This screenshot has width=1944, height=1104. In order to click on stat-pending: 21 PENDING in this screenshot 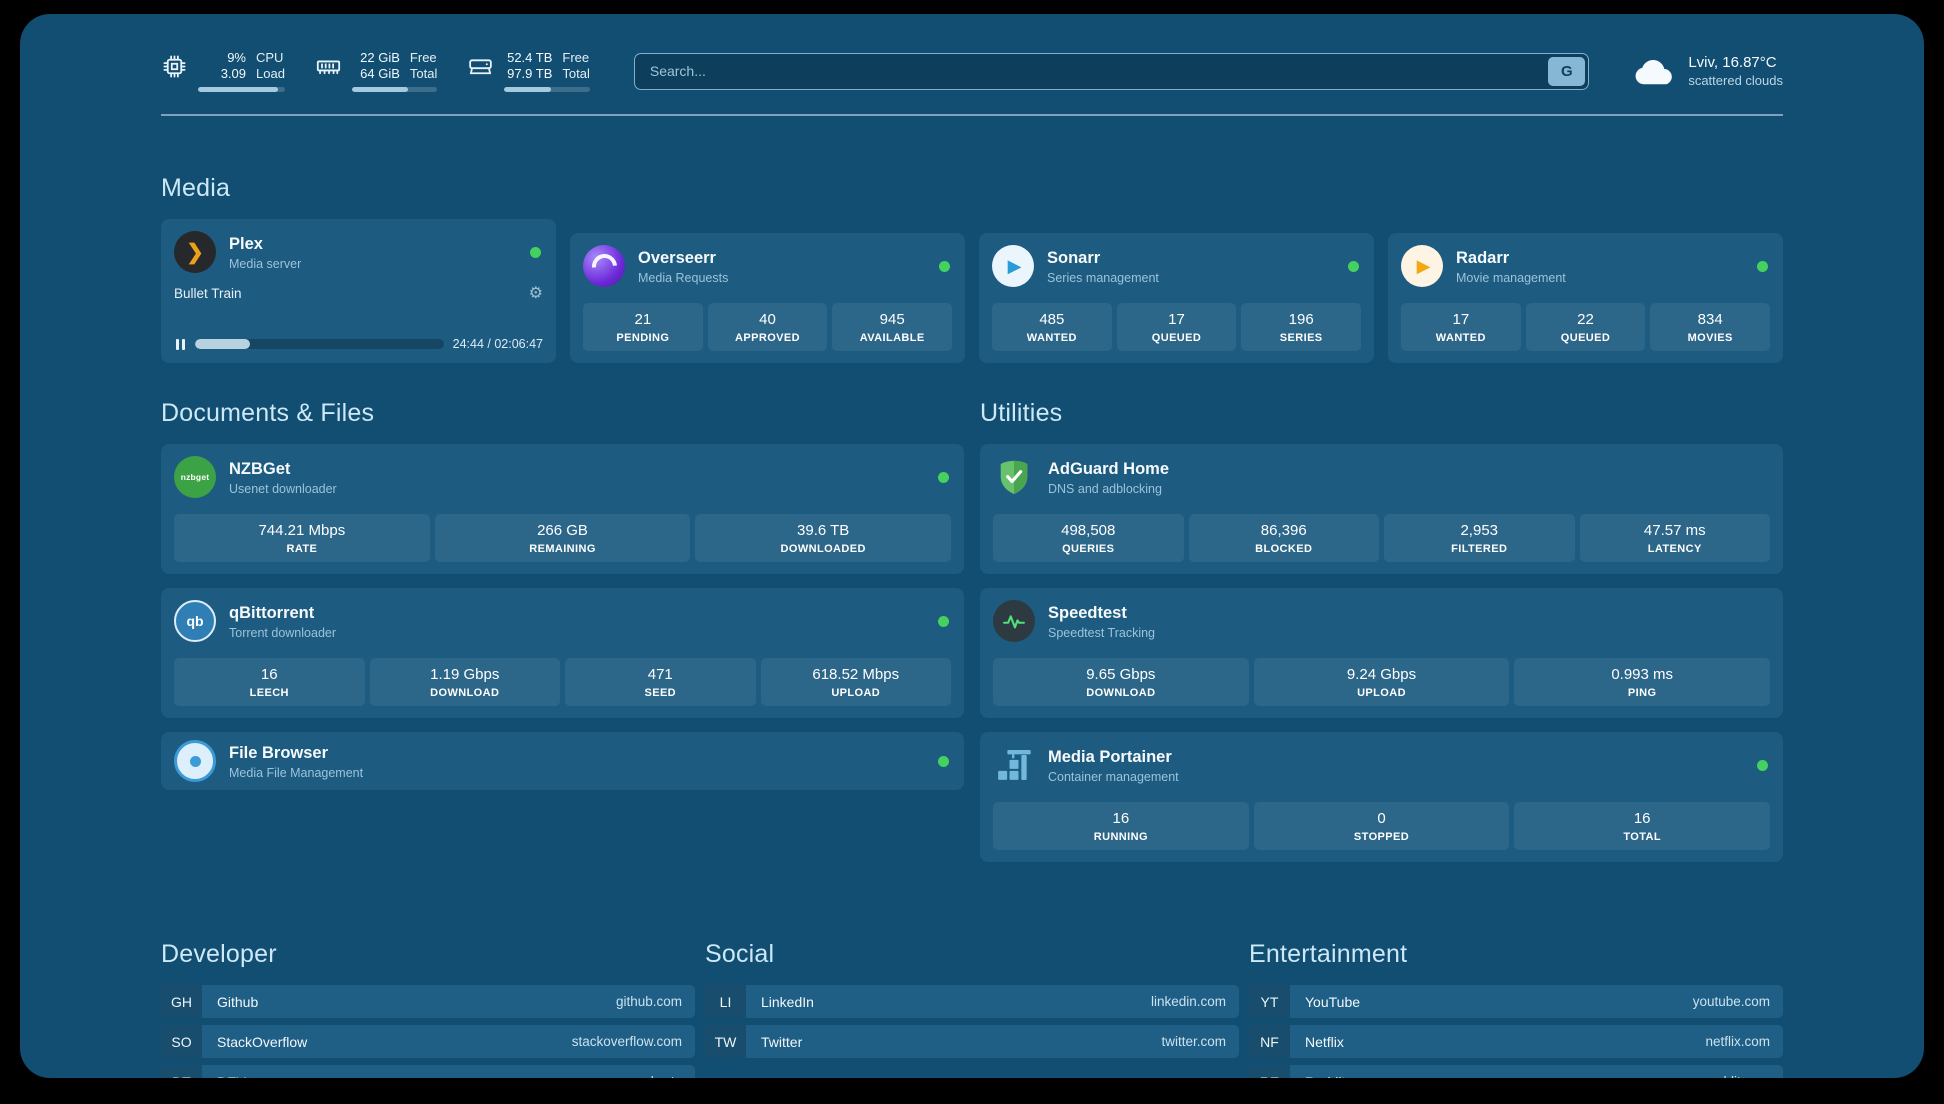, I will do `click(643, 327)`.